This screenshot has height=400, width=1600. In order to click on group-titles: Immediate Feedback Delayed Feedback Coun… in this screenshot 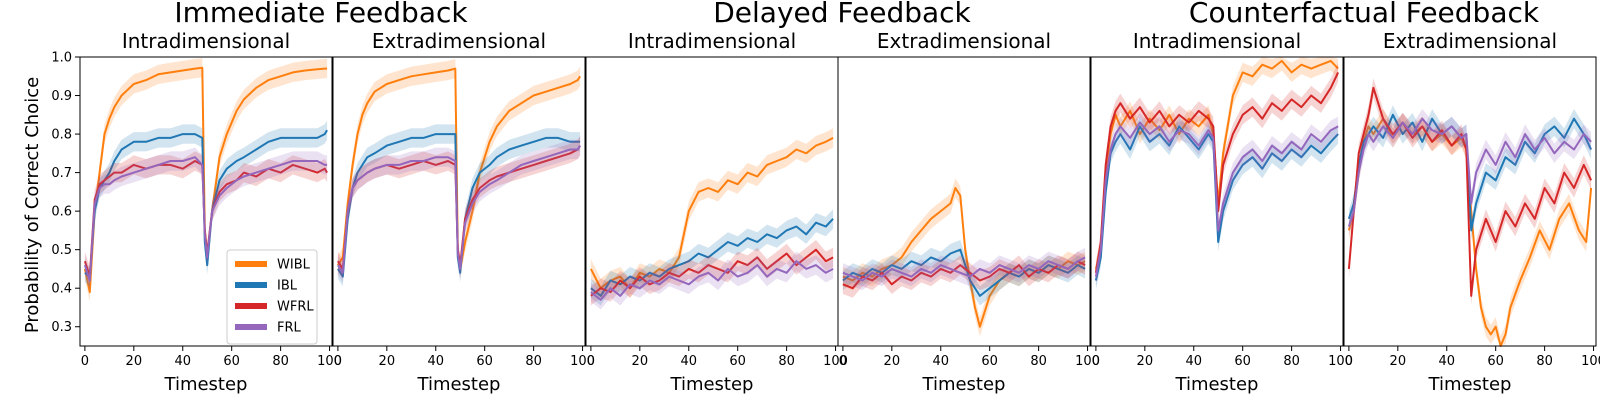, I will do `click(856, 14)`.